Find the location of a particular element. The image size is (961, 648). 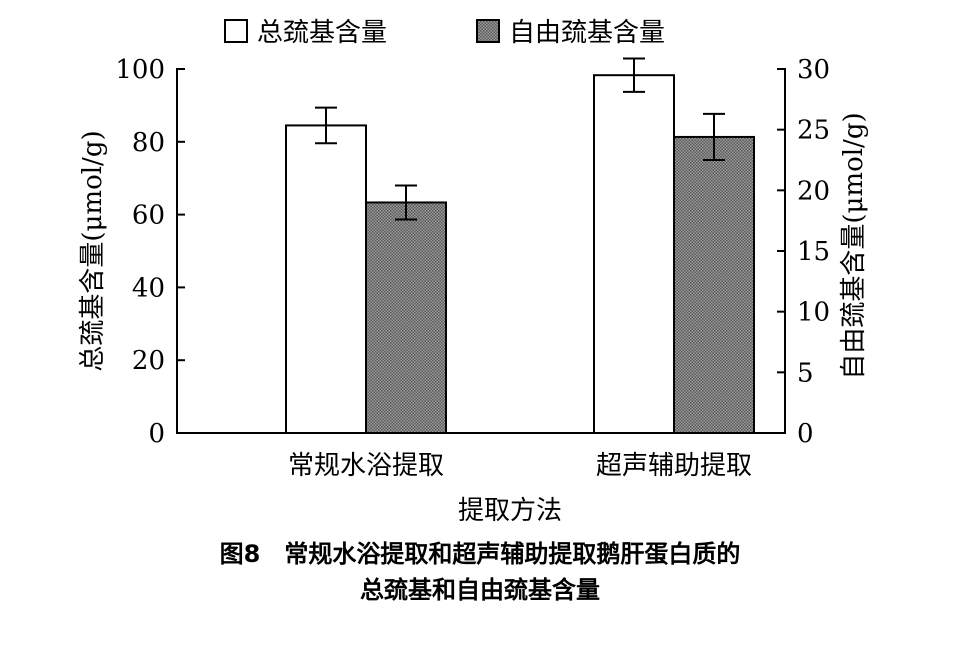

right-tick-label: 20 is located at coordinates (813, 191).